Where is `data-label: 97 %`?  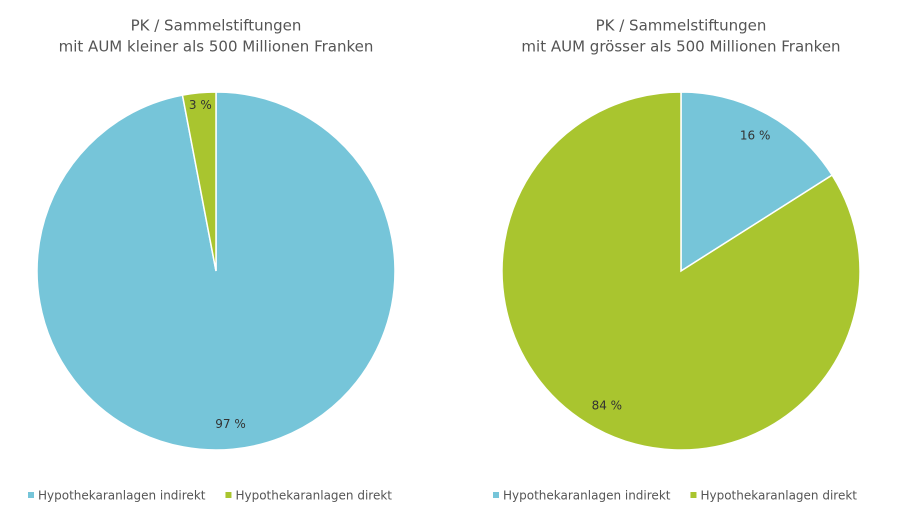 data-label: 97 % is located at coordinates (230, 424).